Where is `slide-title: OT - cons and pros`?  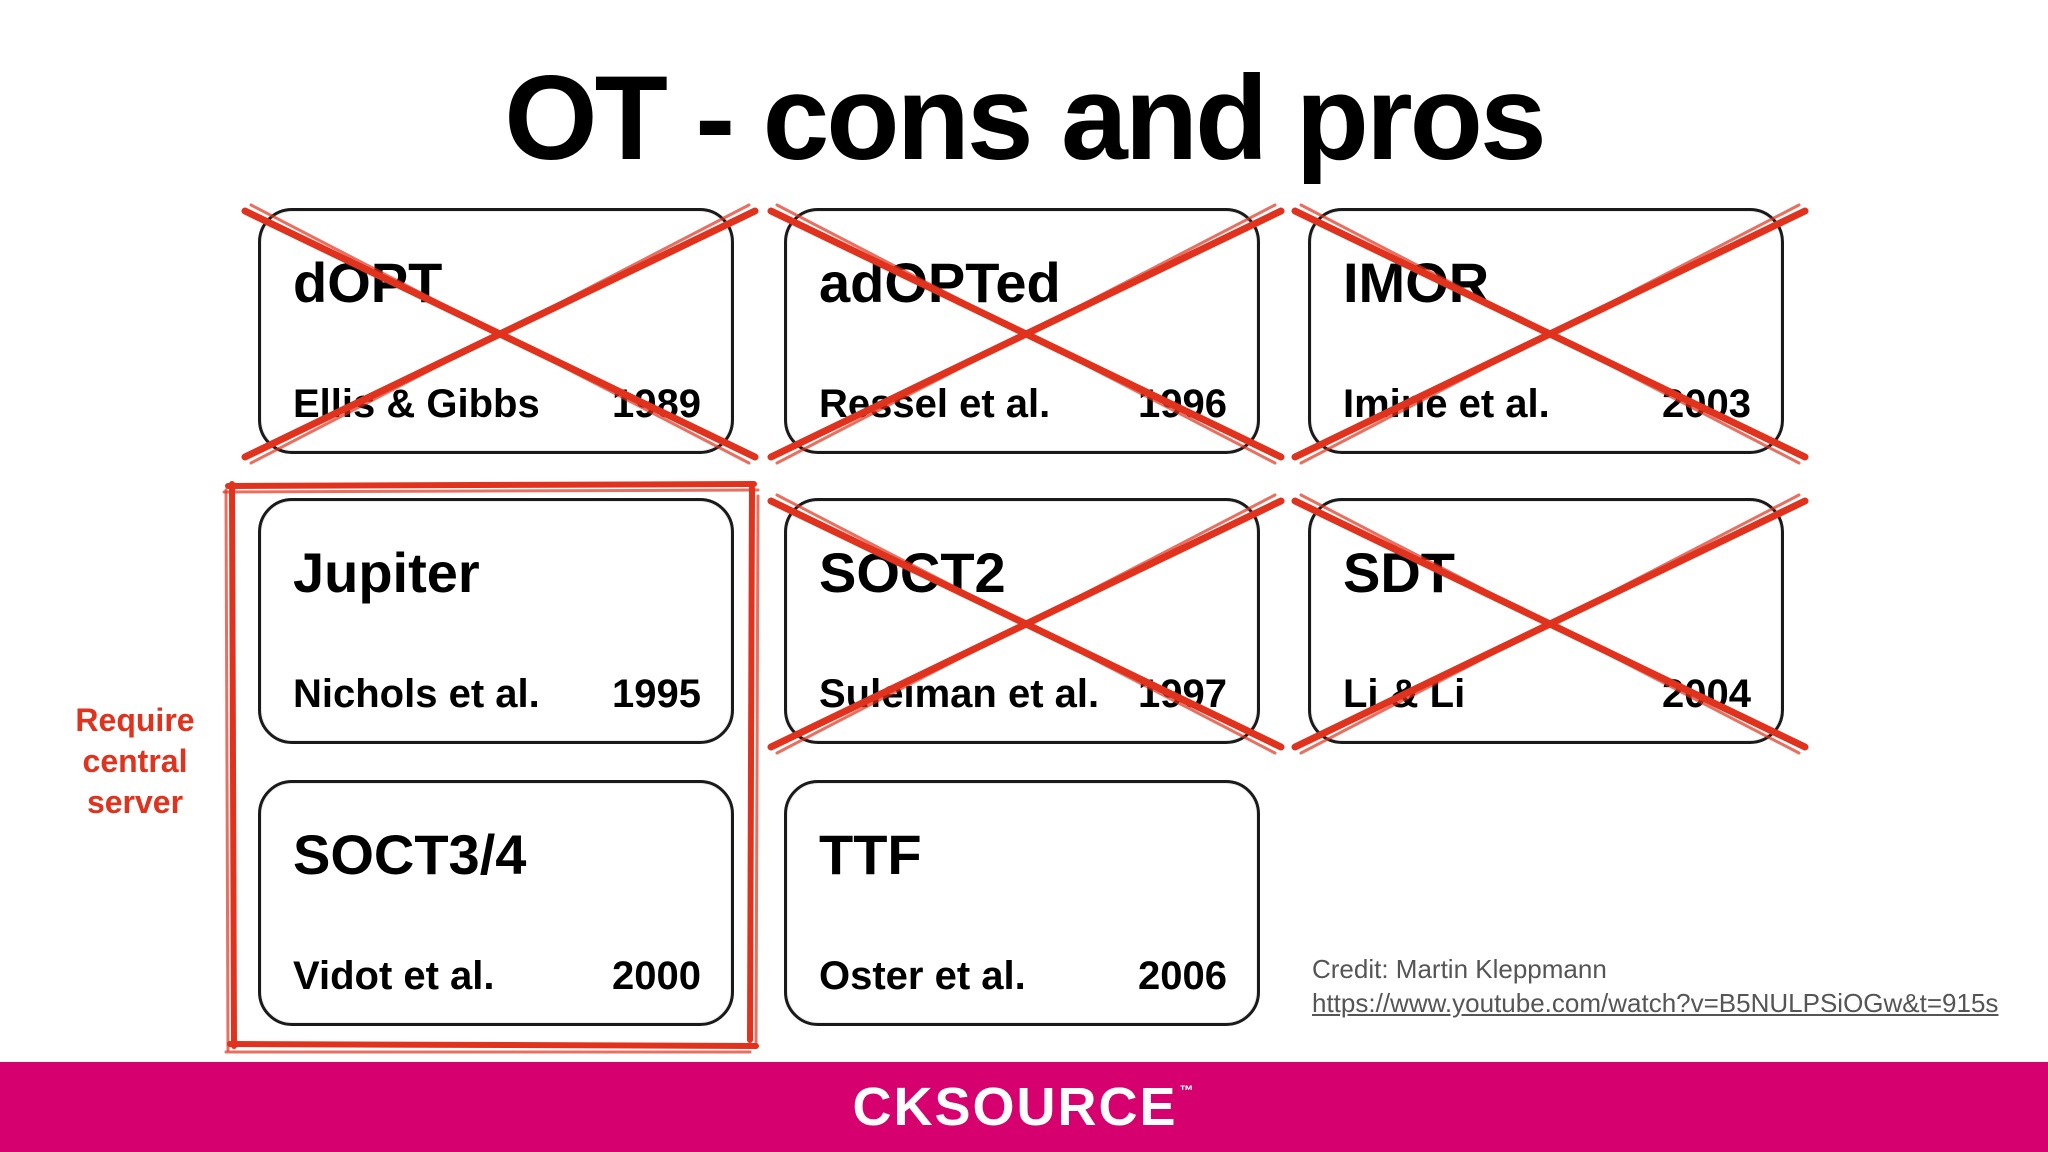 slide-title: OT - cons and pros is located at coordinates (1025, 118).